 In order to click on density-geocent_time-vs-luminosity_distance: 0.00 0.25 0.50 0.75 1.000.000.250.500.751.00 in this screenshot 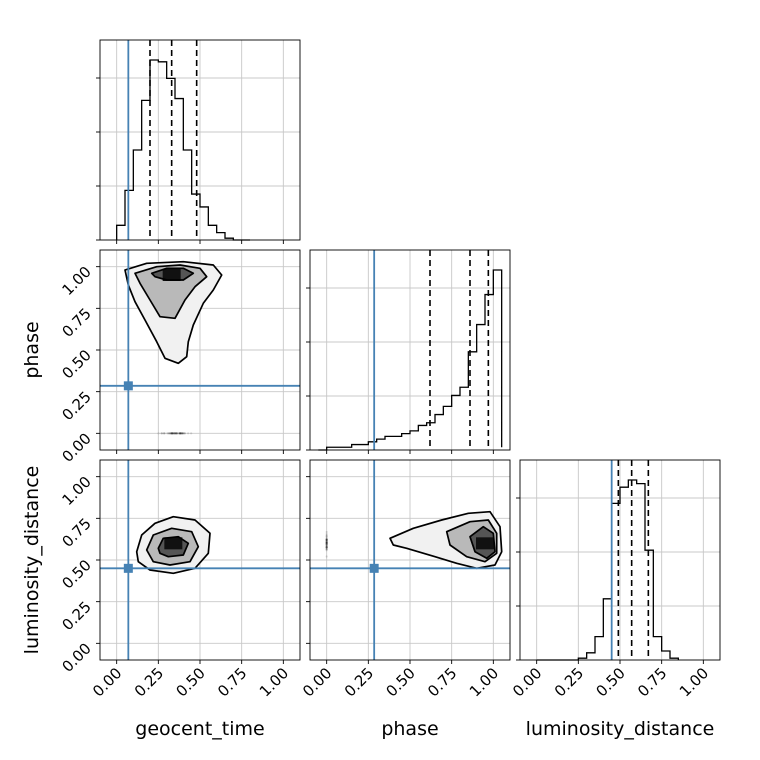, I will do `click(179, 579)`.